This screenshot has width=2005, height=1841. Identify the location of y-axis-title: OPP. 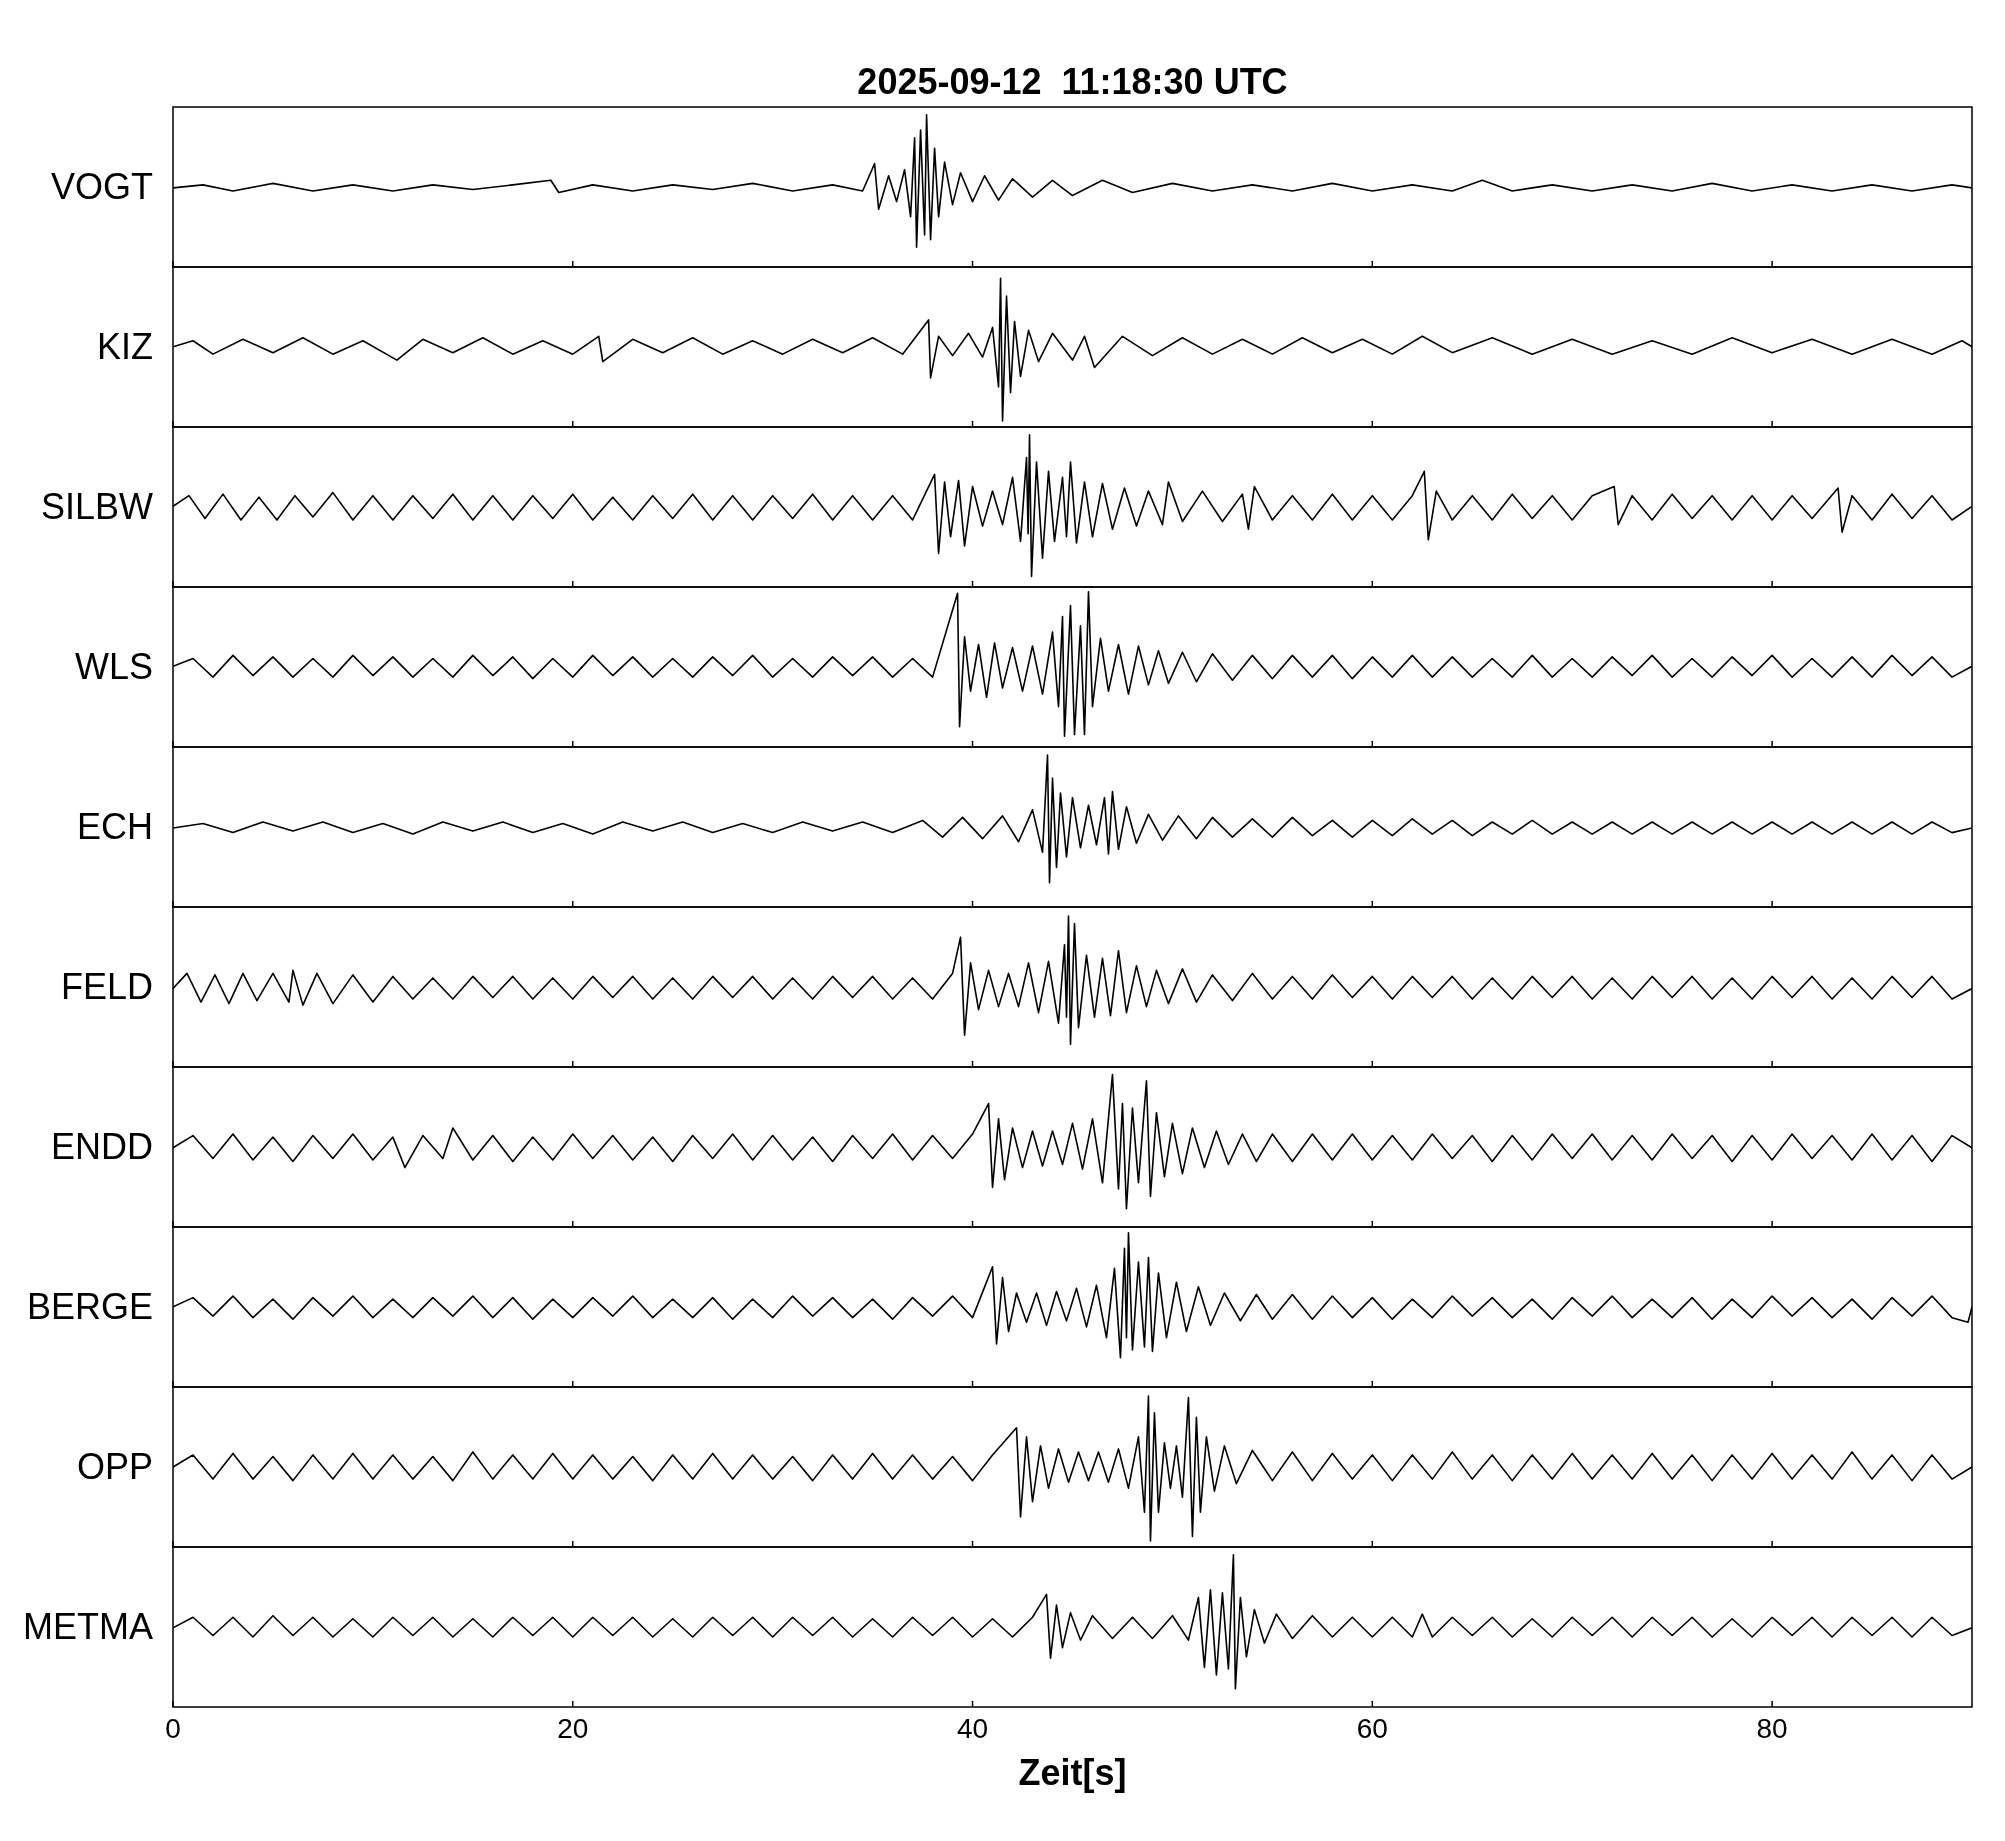
(114, 1467).